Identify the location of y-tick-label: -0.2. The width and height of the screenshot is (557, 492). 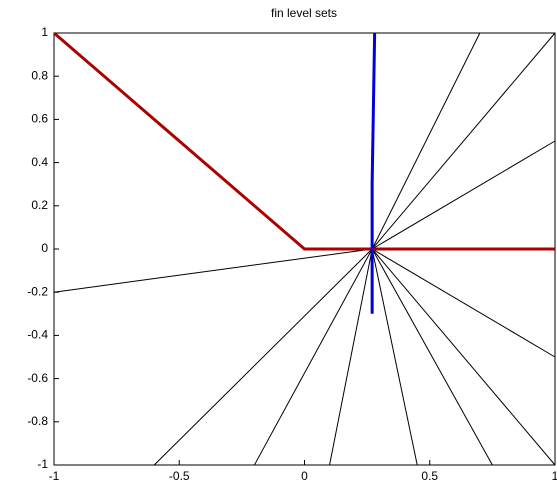
(37, 291).